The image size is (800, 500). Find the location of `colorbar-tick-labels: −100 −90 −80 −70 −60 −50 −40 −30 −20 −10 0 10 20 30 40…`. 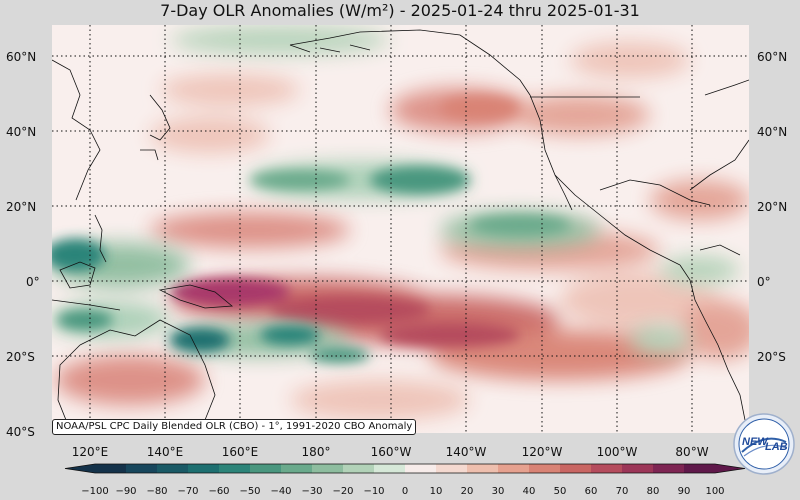

colorbar-tick-labels: −100 −90 −80 −70 −60 −50 −40 −30 −20 −10 0 10 20 30 40… is located at coordinates (402, 491).